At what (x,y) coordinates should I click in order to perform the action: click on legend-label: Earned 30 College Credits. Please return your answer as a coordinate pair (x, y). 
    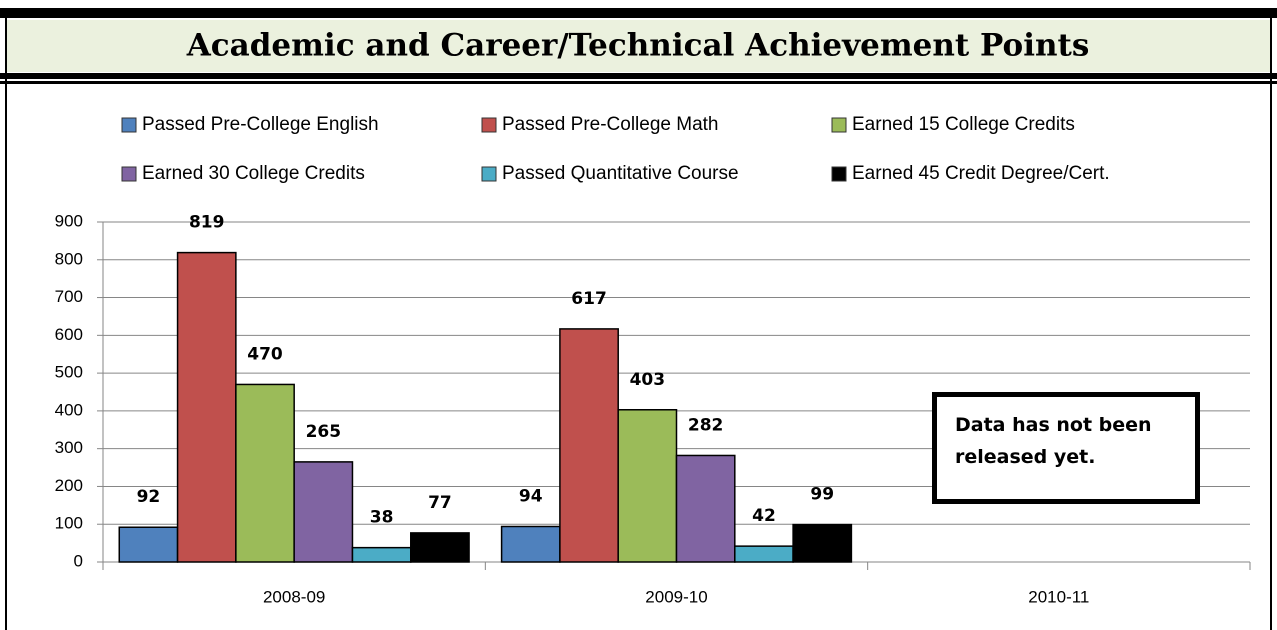
    Looking at the image, I should click on (253, 173).